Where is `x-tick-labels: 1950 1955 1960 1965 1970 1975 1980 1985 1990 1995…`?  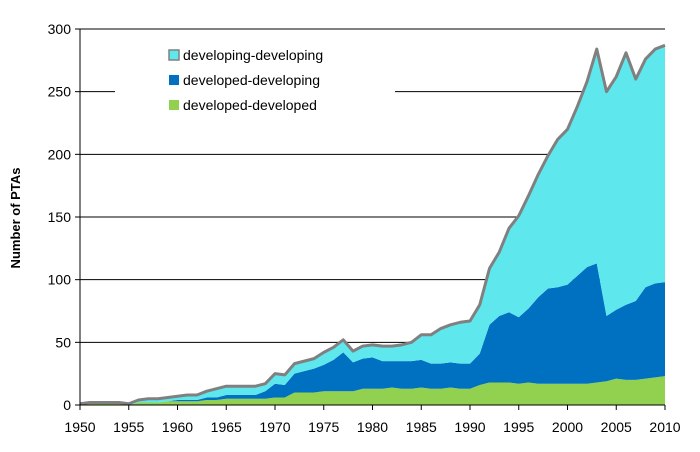 x-tick-labels: 1950 1955 1960 1965 1970 1975 1980 1985 1990 1995… is located at coordinates (372, 427).